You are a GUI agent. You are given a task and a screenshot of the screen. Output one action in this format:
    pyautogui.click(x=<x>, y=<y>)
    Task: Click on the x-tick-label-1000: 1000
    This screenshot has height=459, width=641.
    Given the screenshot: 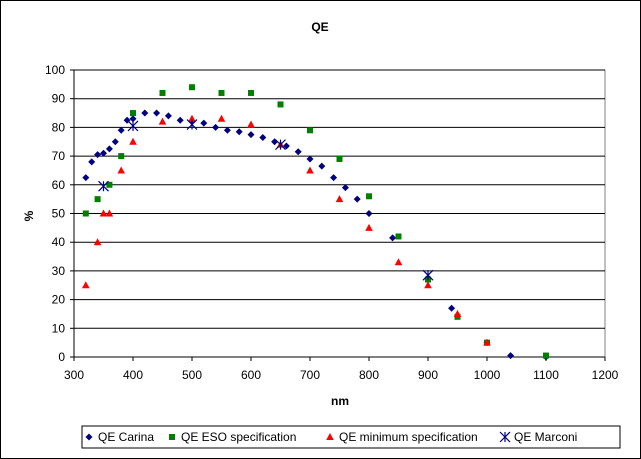 What is the action you would take?
    pyautogui.click(x=487, y=375)
    